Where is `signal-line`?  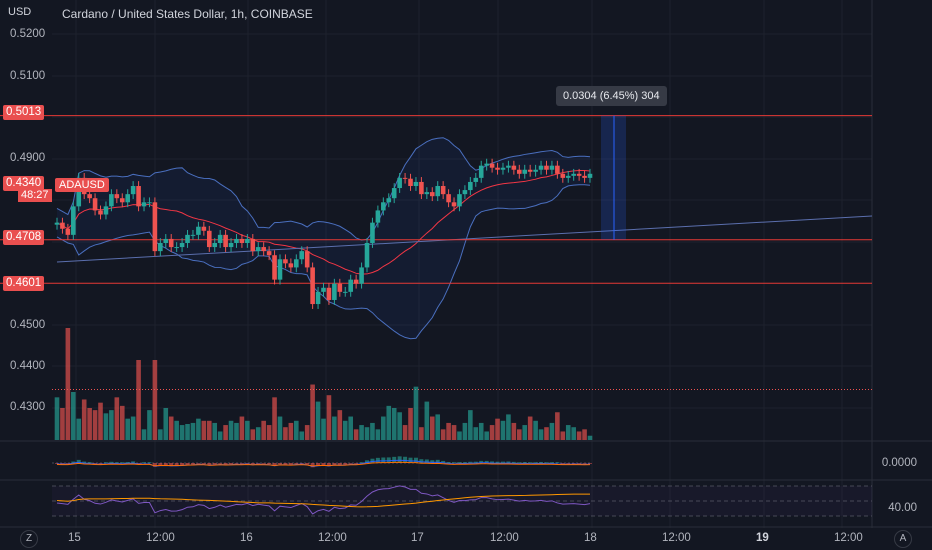 signal-line is located at coordinates (323, 464).